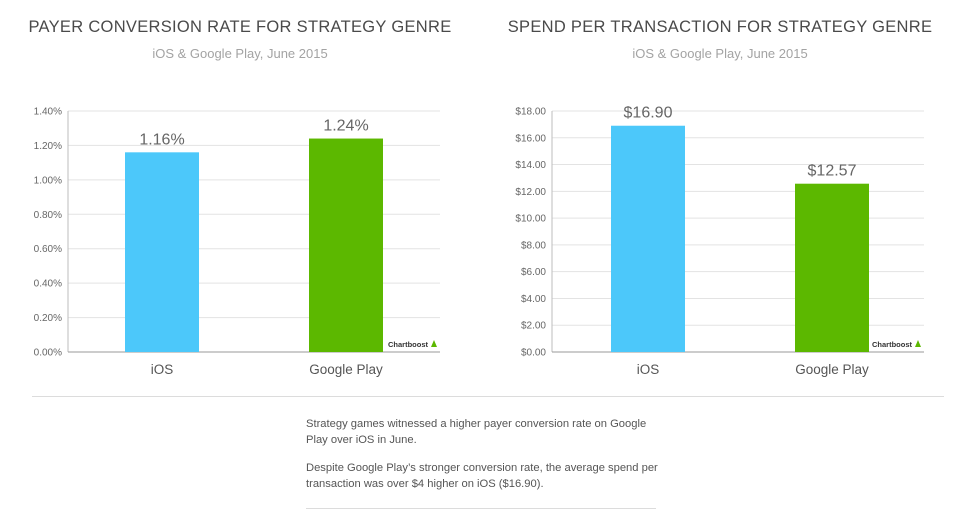  What do you see at coordinates (48, 318) in the screenshot?
I see `y-tick-label: 0.20%` at bounding box center [48, 318].